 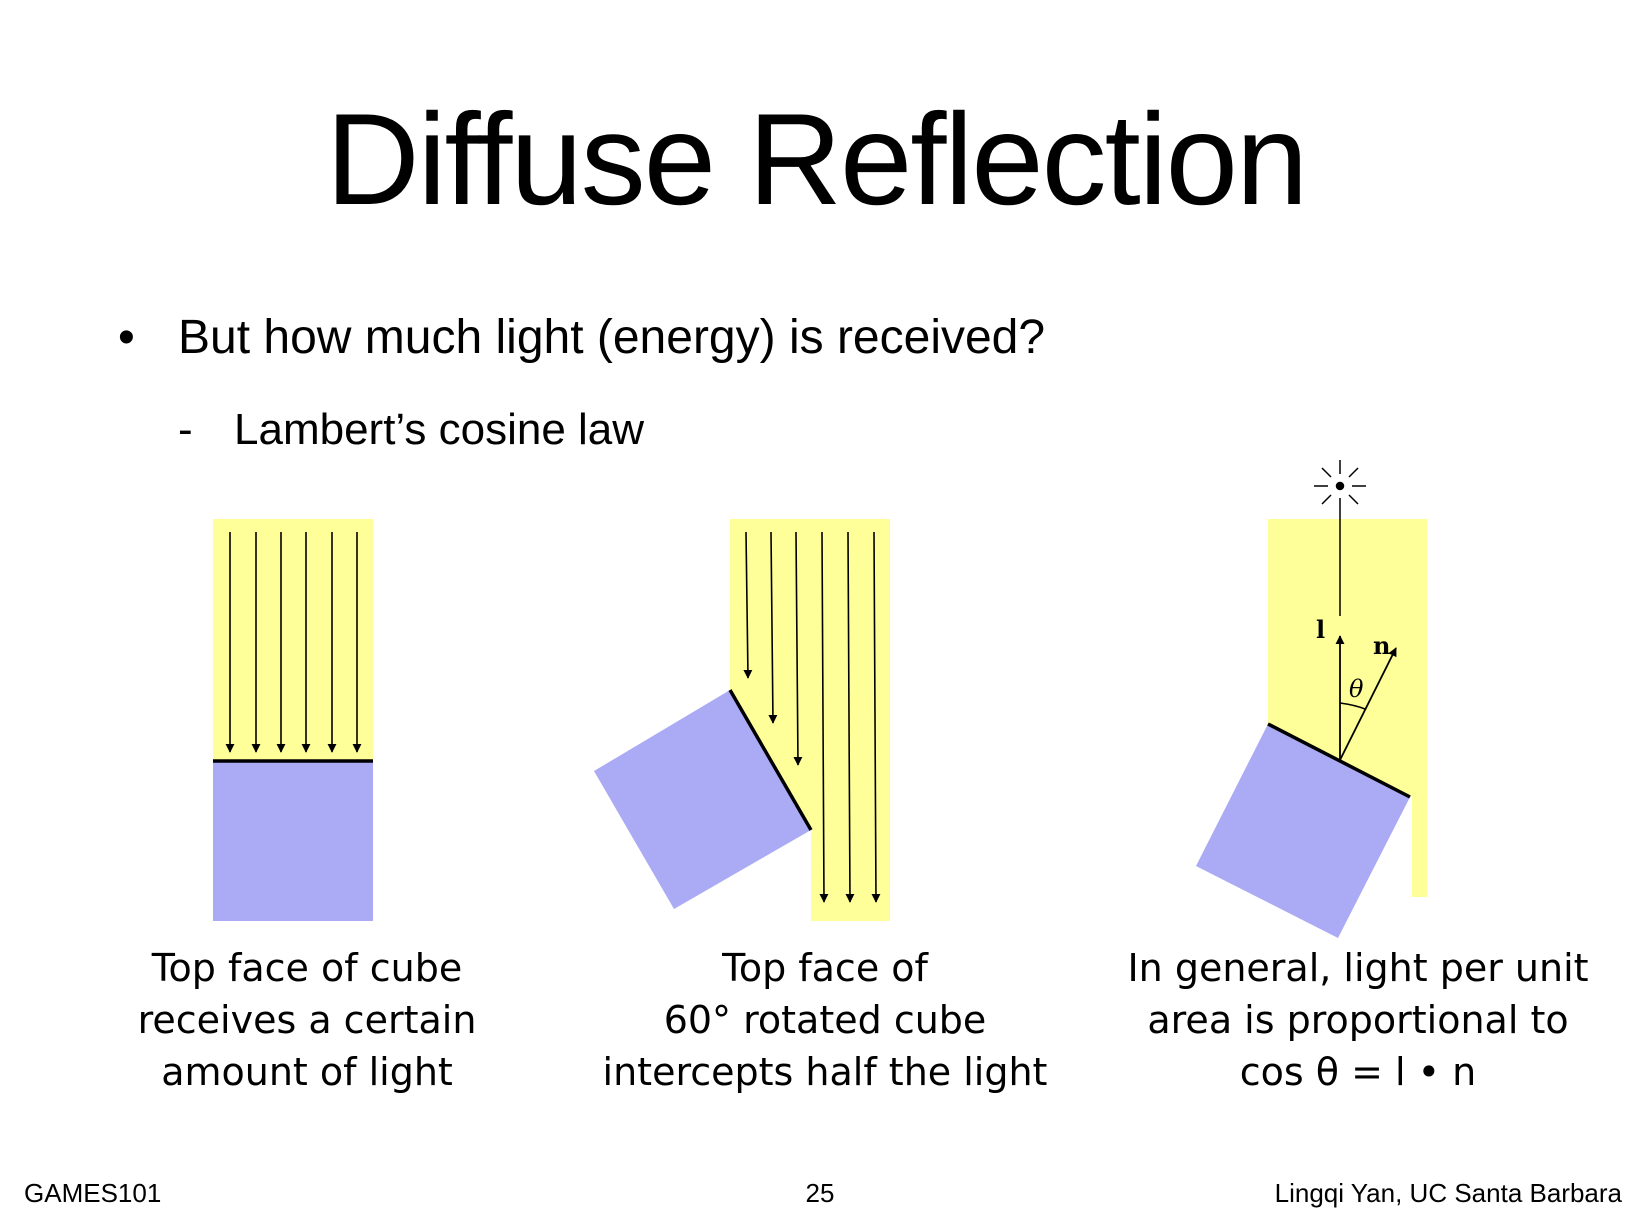 I want to click on light-source-icon, so click(x=1340, y=486).